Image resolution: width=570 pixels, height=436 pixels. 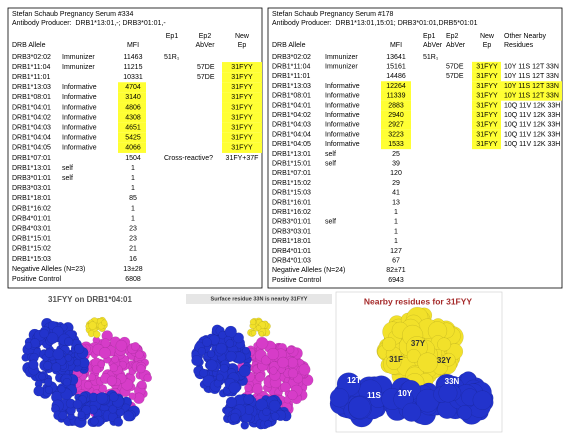 What do you see at coordinates (396, 154) in the screenshot?
I see `table-cell: 25` at bounding box center [396, 154].